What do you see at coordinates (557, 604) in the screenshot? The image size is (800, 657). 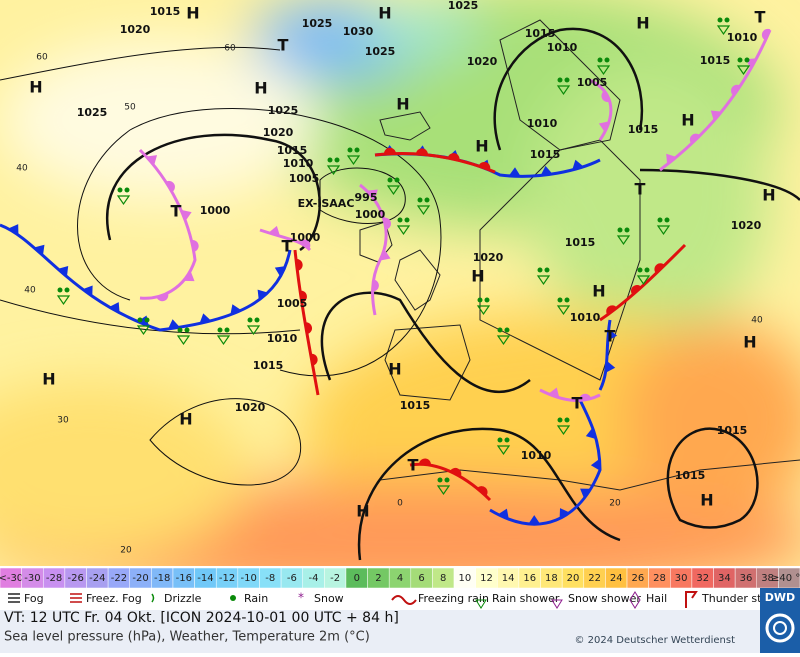 I see `snow-shower-icon` at bounding box center [557, 604].